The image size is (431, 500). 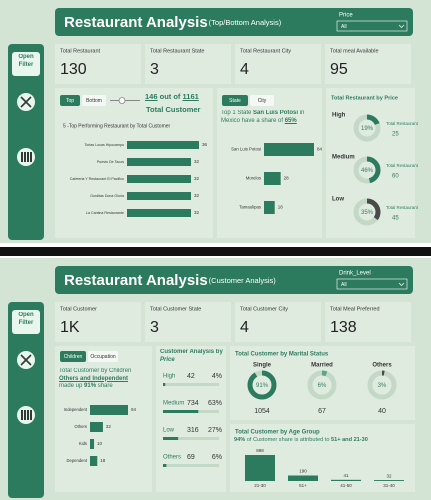 I want to click on dropdown-arrow, so click(x=401, y=26).